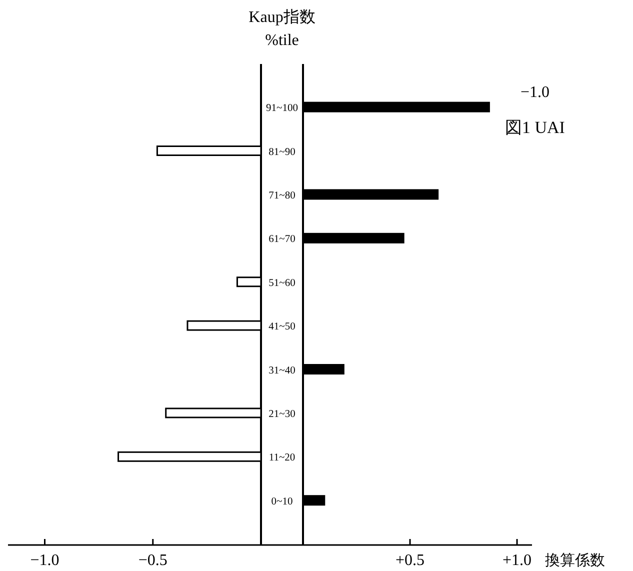  I want to click on y-tick-label: 21~30, so click(282, 414).